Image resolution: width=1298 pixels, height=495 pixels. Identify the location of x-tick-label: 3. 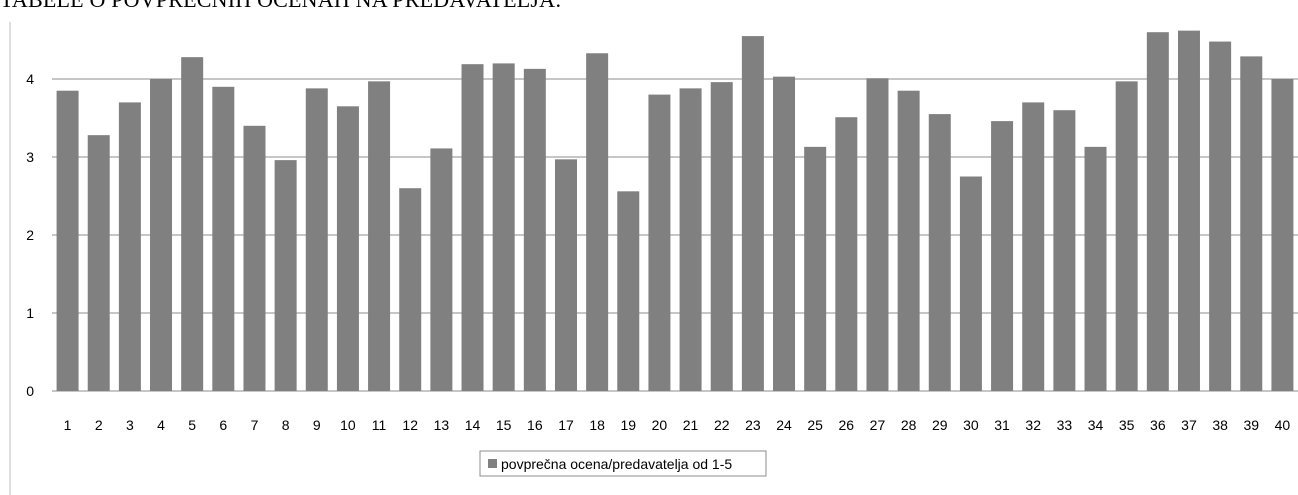
(130, 425).